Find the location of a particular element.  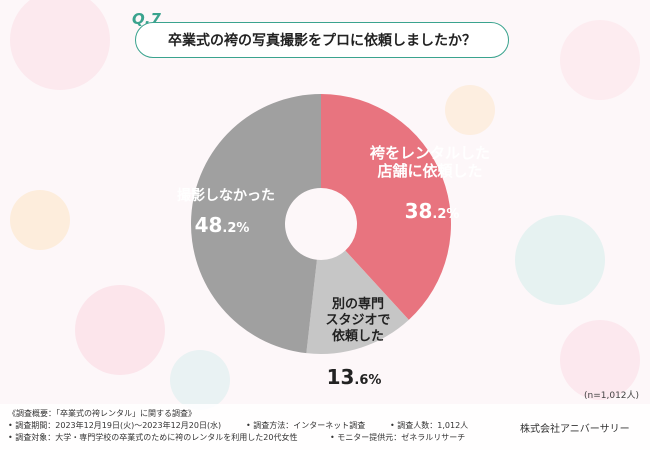

slice-label-rental-shop: 店舗に依頼した is located at coordinates (429, 171).